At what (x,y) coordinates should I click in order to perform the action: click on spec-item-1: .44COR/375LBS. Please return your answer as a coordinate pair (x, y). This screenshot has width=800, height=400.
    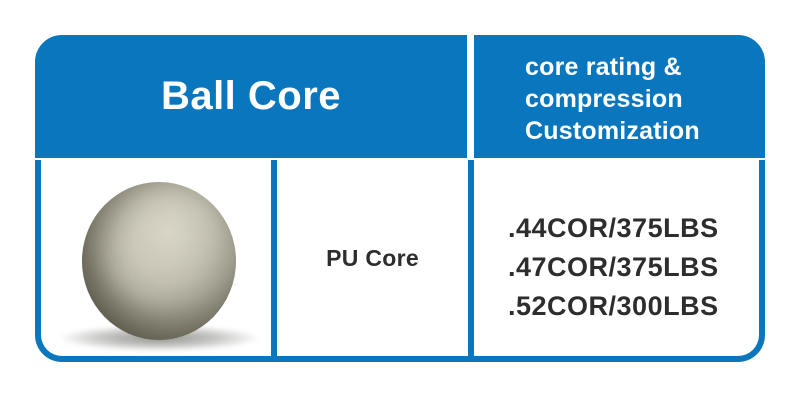
    Looking at the image, I should click on (613, 228).